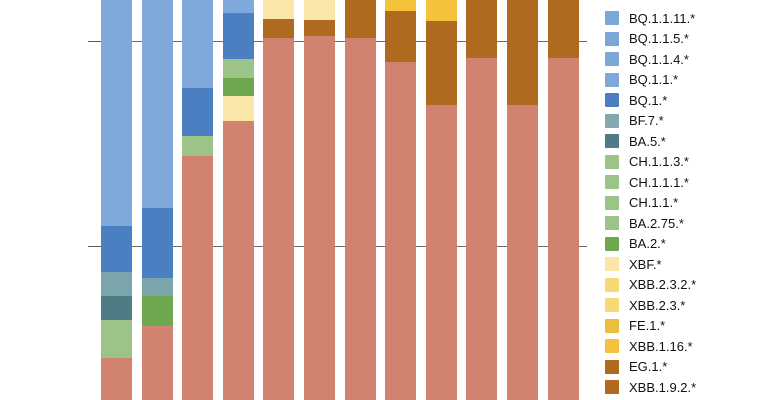 The height and width of the screenshot is (400, 770). Describe the element at coordinates (96, 42) in the screenshot. I see `y-tick-mark` at that location.